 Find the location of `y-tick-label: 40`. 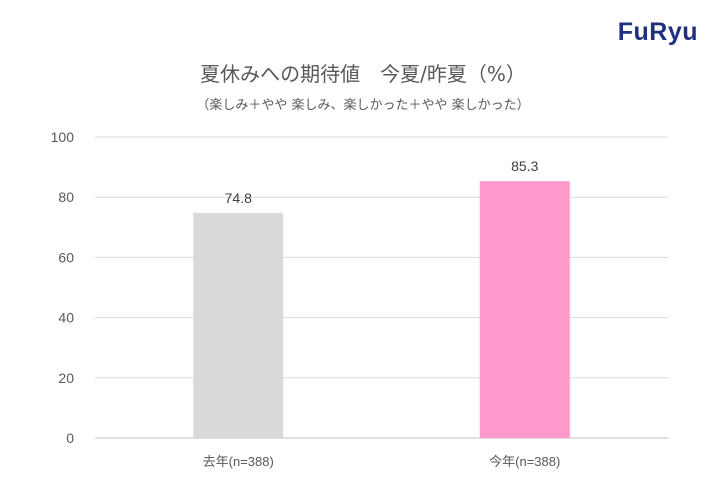

y-tick-label: 40 is located at coordinates (66, 318).